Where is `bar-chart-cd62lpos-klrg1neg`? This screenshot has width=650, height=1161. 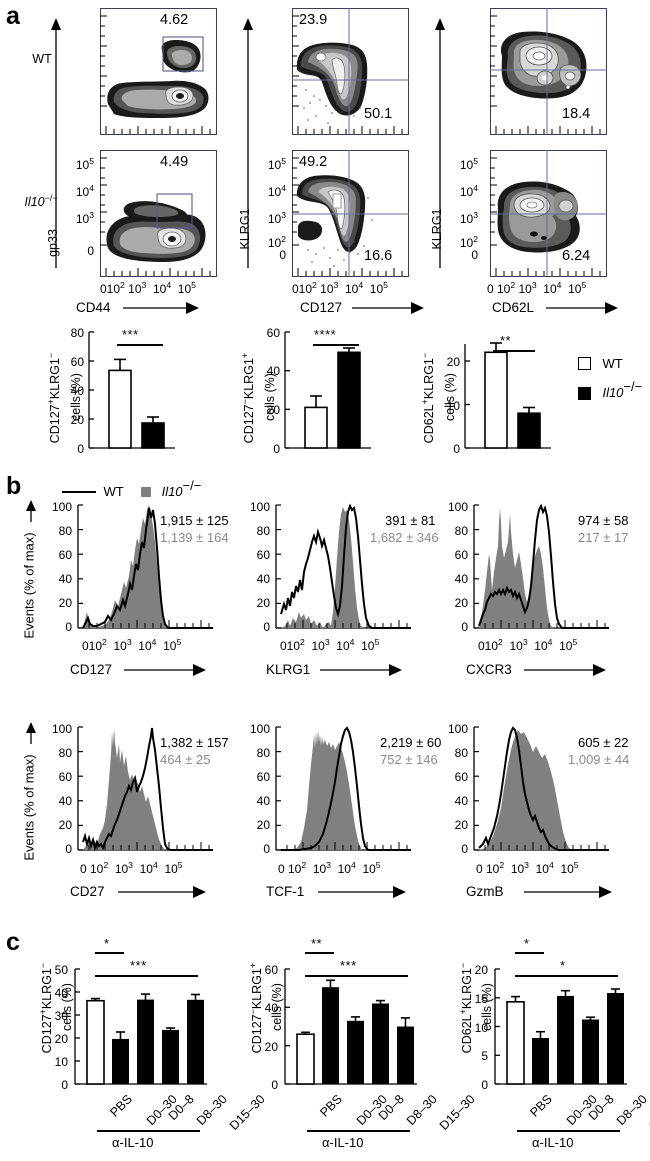 bar-chart-cd62lpos-klrg1neg is located at coordinates (510, 392).